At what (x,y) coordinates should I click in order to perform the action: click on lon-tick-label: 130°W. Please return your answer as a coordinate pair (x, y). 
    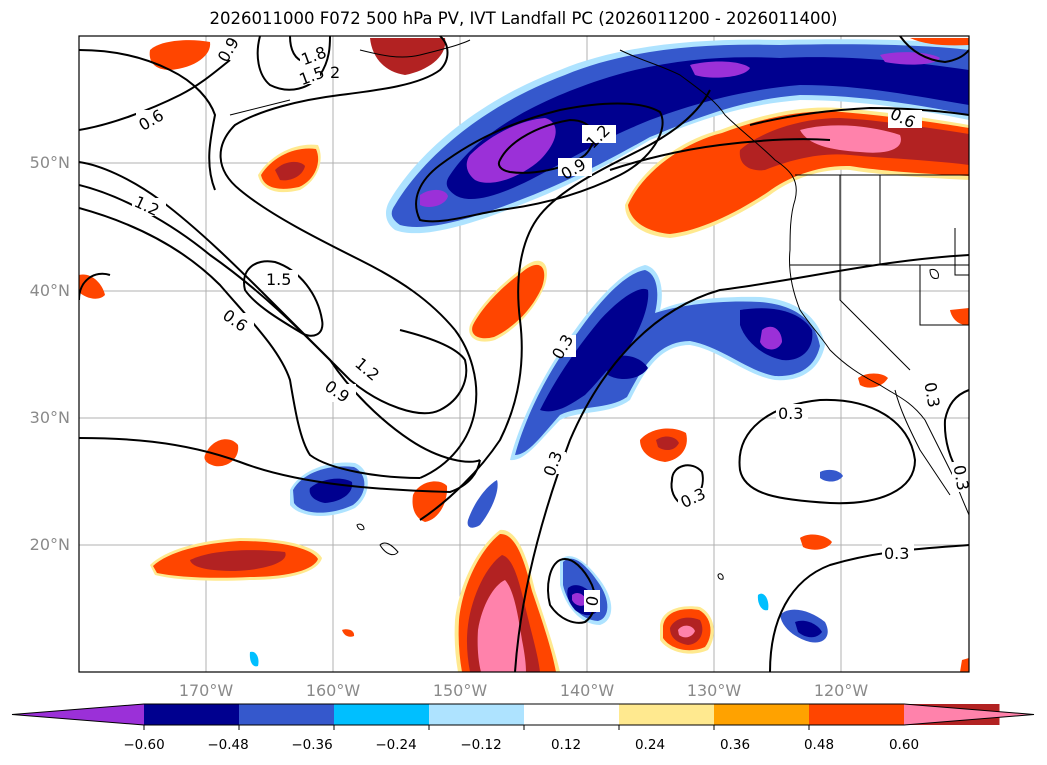
    Looking at the image, I should click on (714, 690).